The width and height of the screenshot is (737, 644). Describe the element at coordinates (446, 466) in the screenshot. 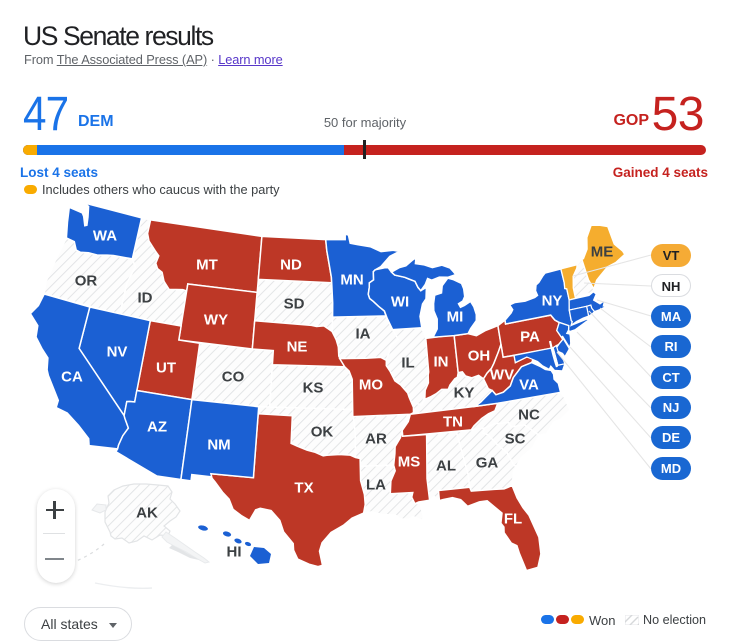

I see `svg-text: AL` at that location.